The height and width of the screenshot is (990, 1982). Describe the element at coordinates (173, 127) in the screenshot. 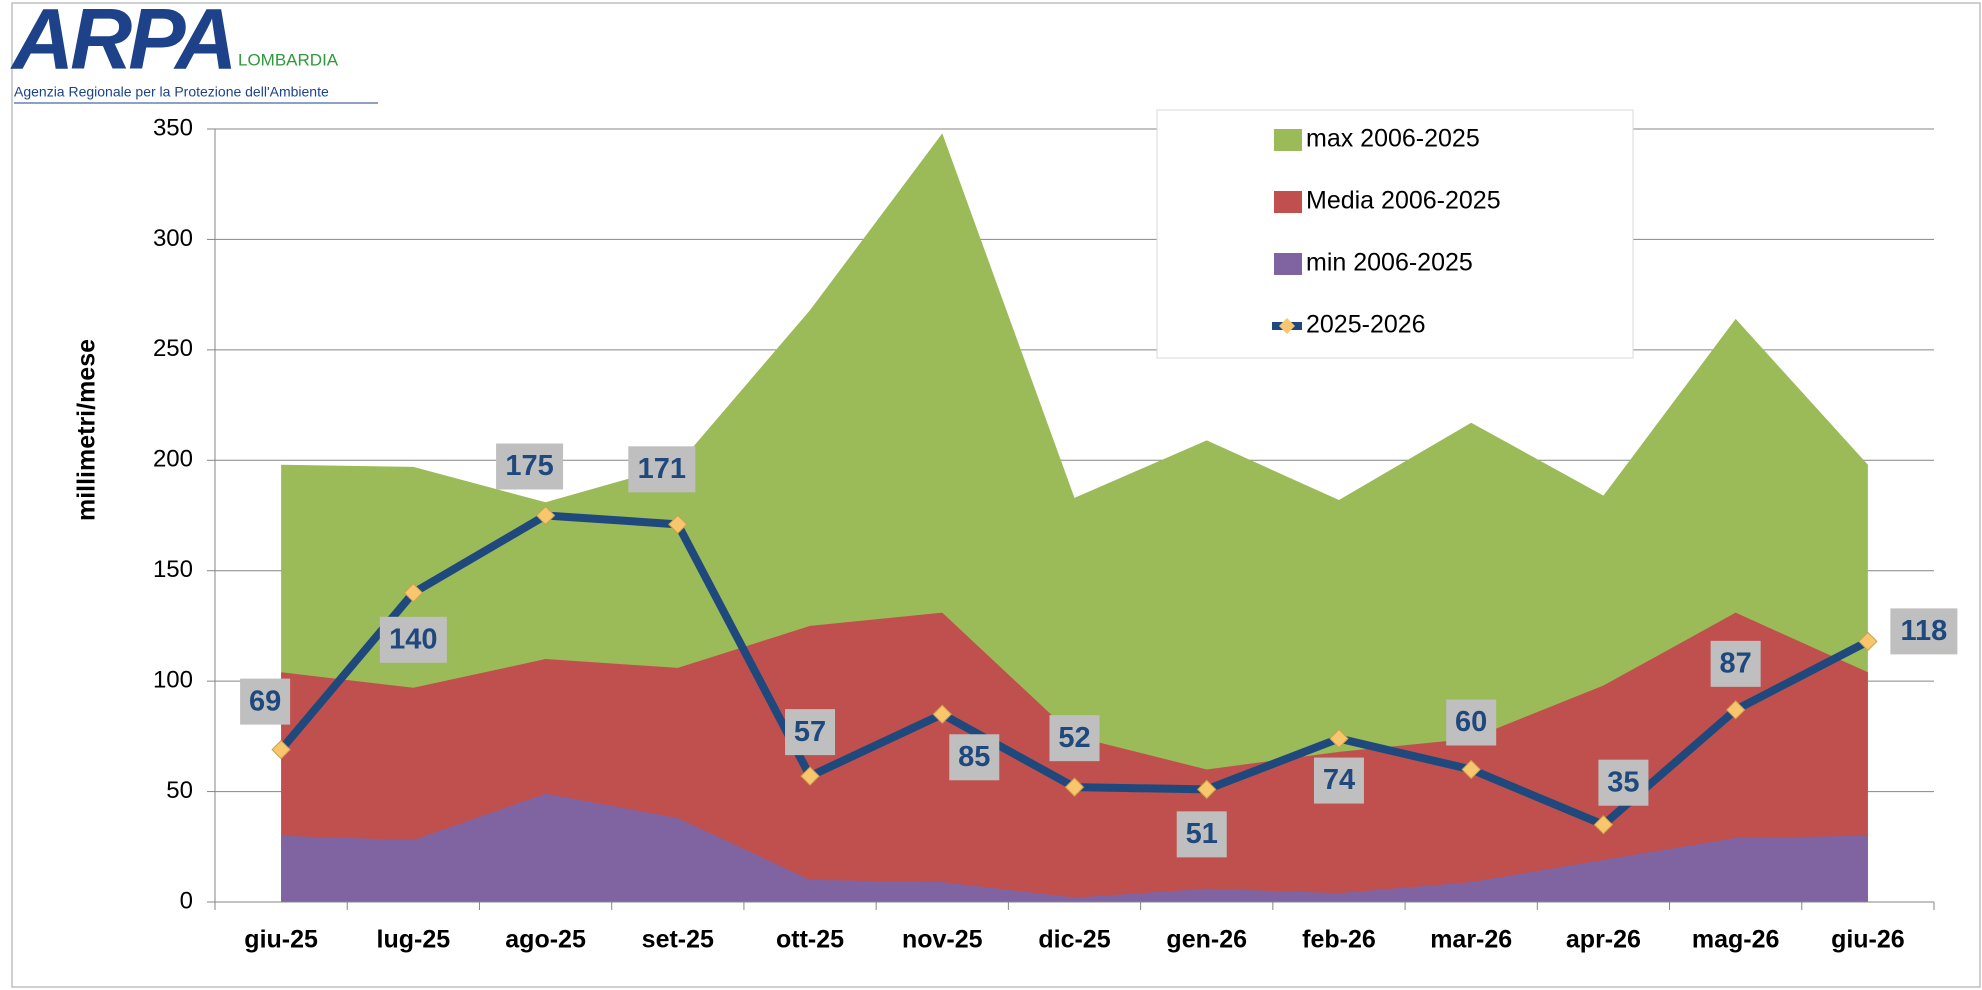

I see `y-tick-label: 350` at that location.